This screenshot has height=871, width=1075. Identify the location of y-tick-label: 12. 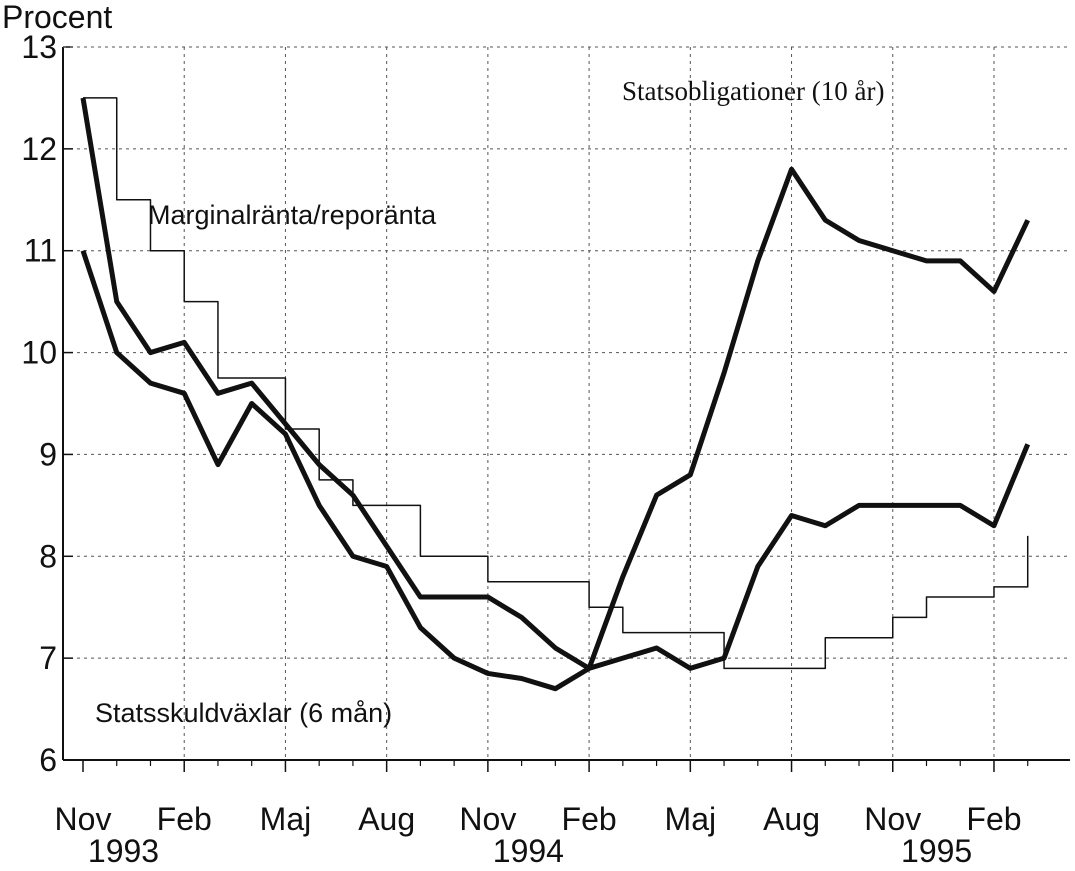
(39, 149).